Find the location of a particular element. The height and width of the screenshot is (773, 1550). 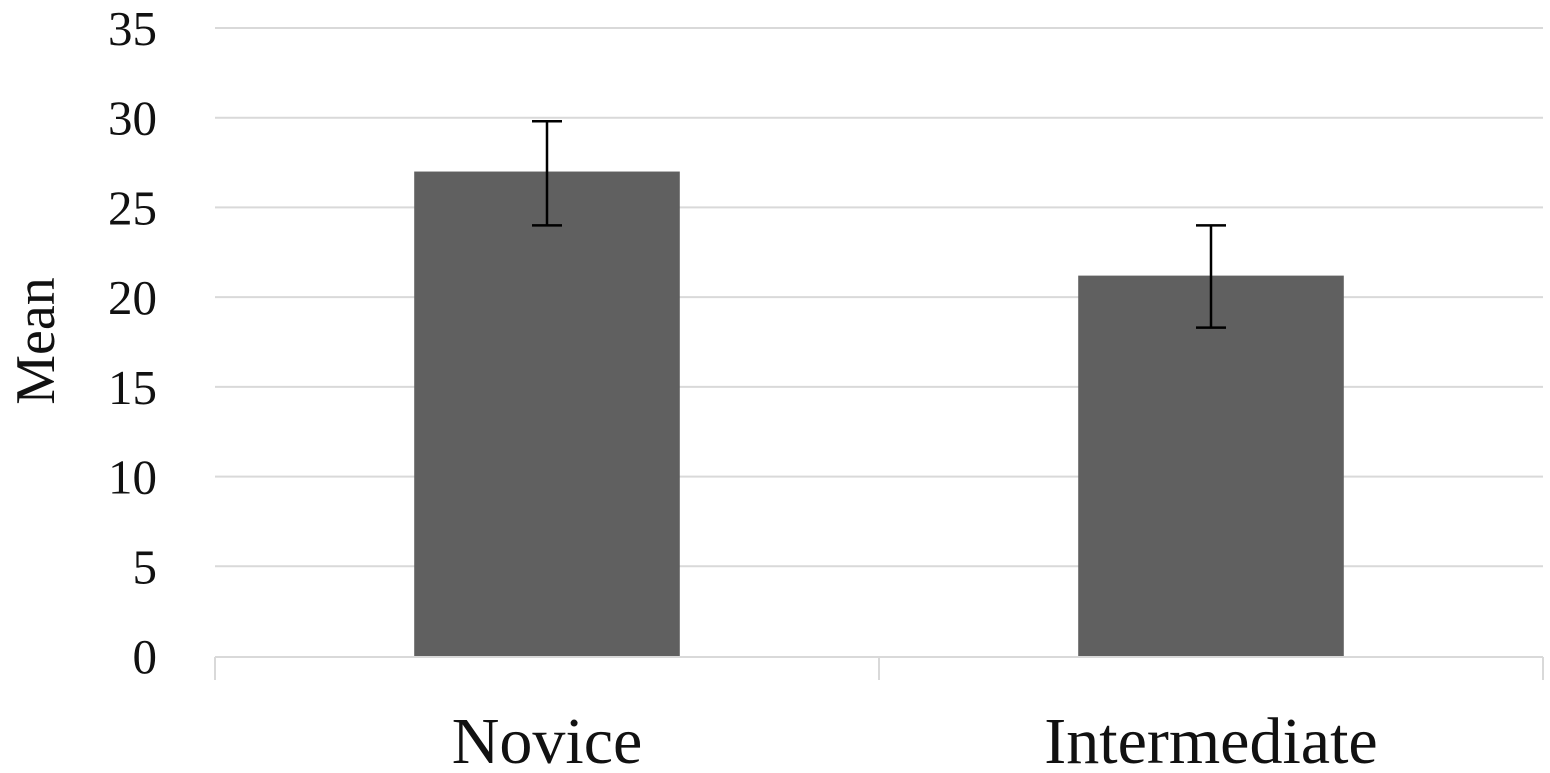

y-tick-labels: 0 5 10 15 20 25 30 35 is located at coordinates (132, 342).